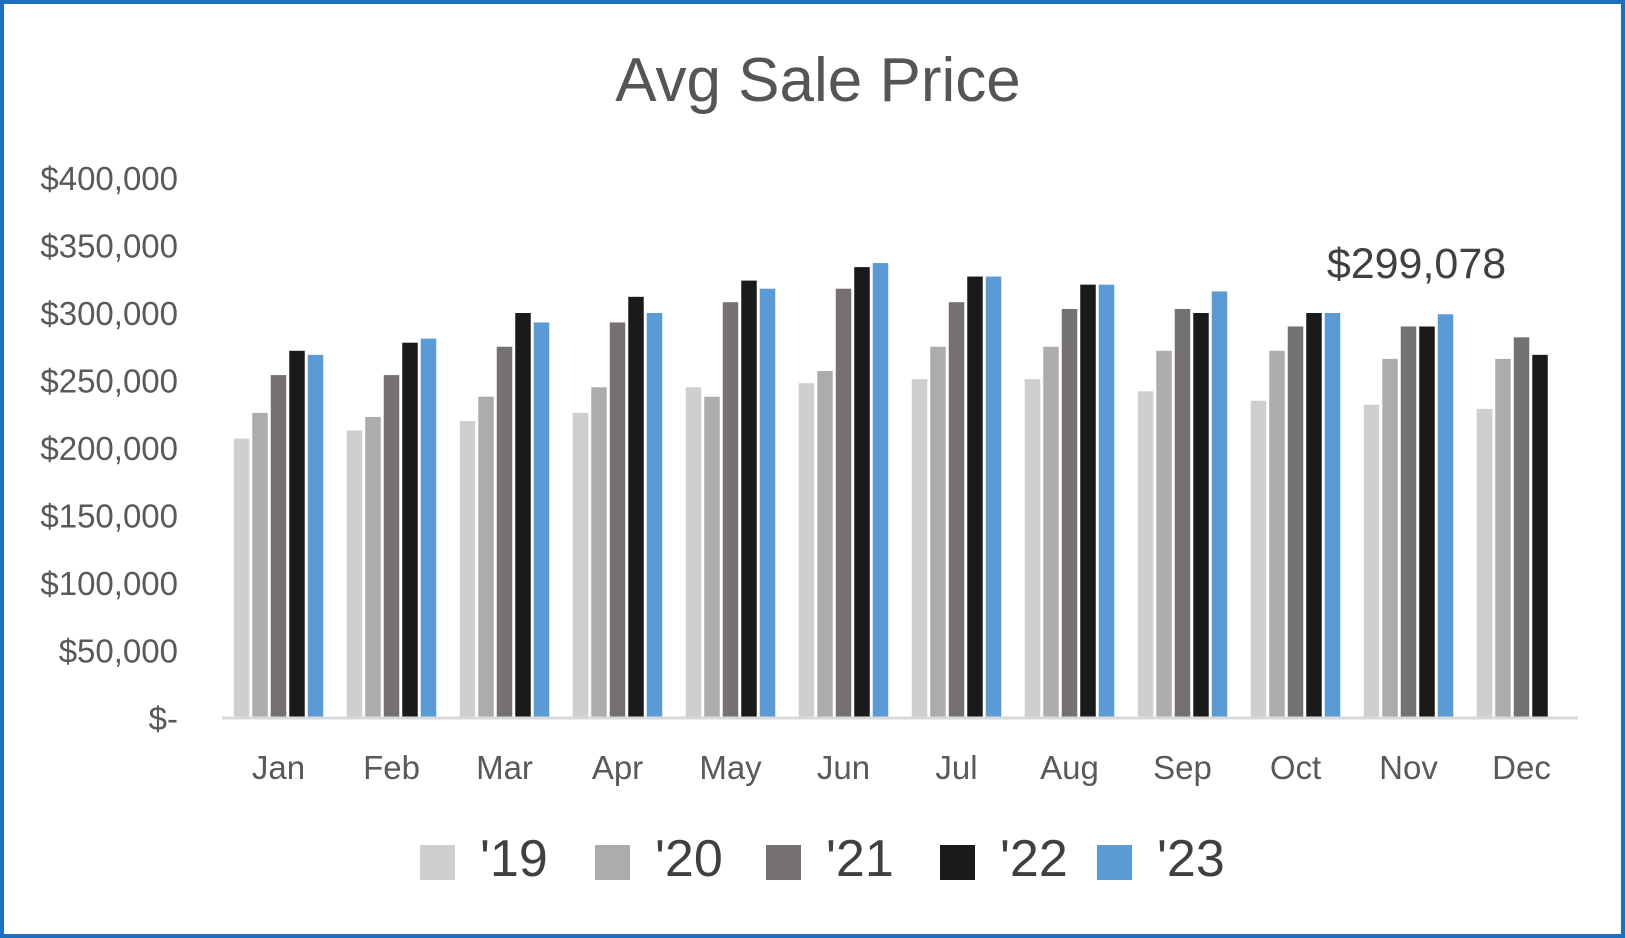 This screenshot has width=1625, height=938. What do you see at coordinates (109, 313) in the screenshot?
I see `y-tick-label: $300,000` at bounding box center [109, 313].